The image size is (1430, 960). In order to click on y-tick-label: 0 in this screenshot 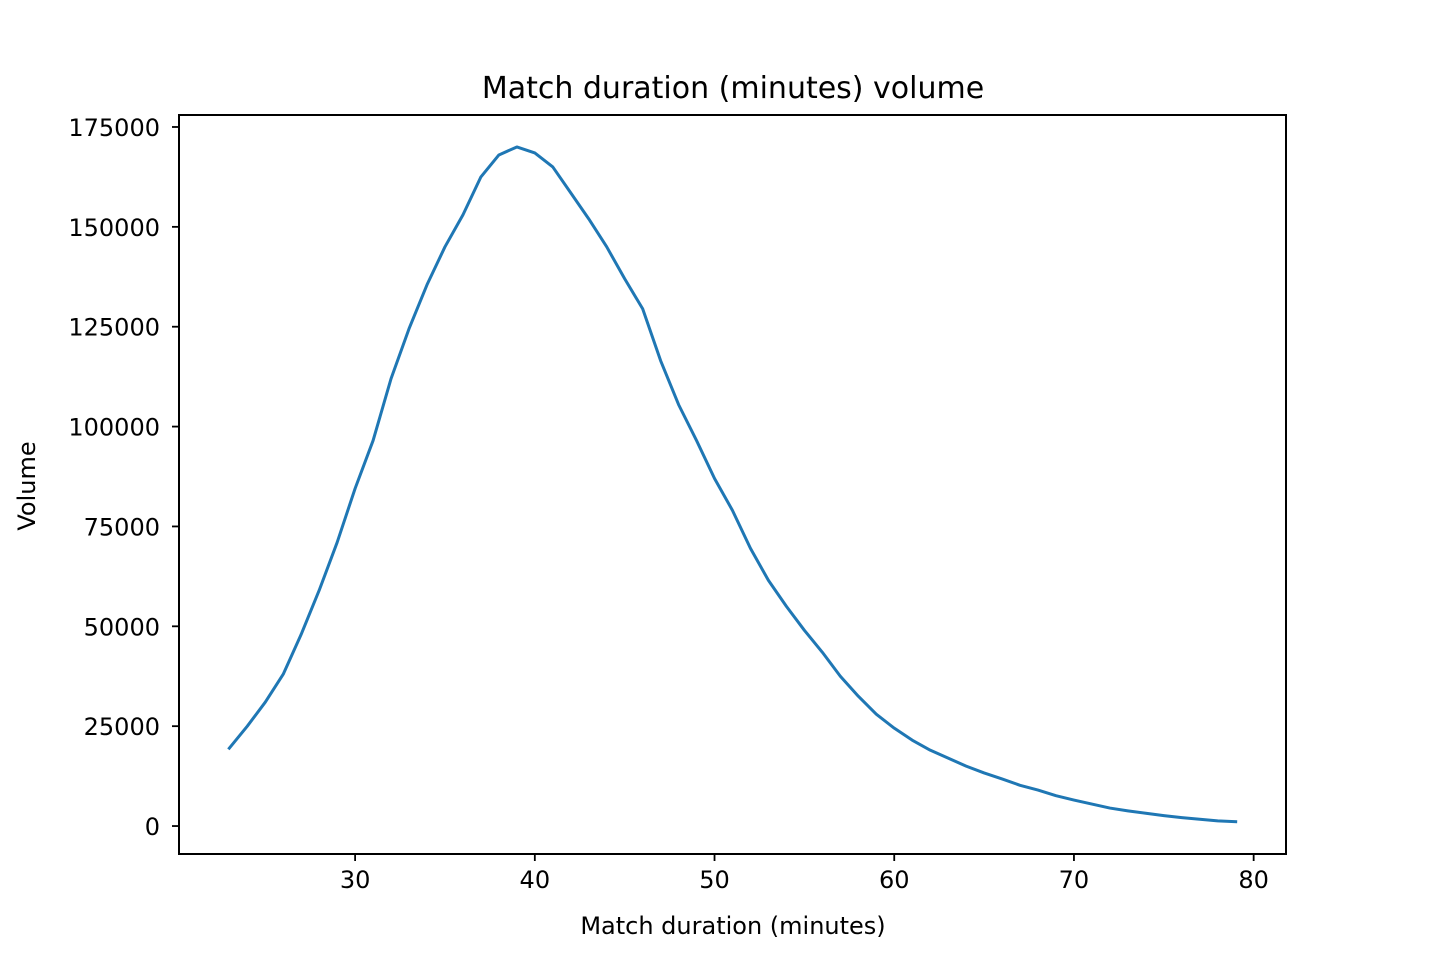, I will do `click(152, 827)`.